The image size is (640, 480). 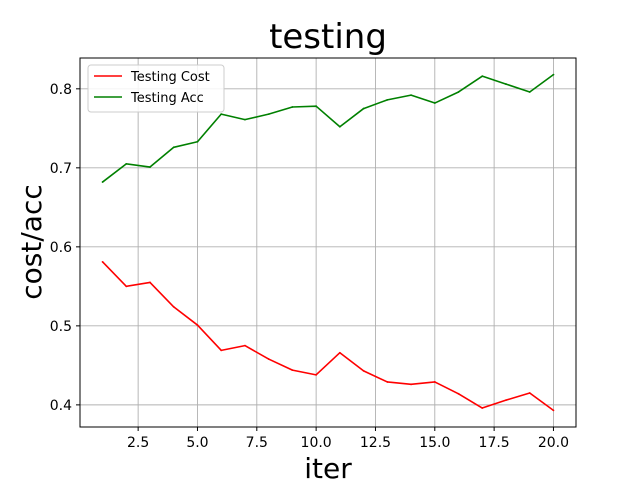 What do you see at coordinates (156, 88) in the screenshot?
I see `legend: Testing Cost Testing Acc` at bounding box center [156, 88].